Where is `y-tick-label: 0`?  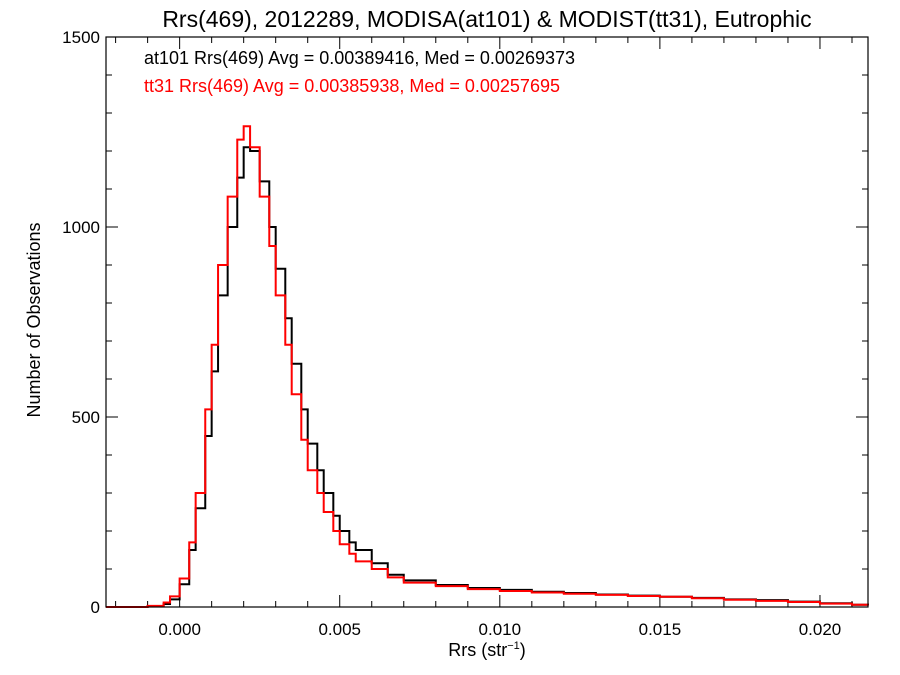 y-tick-label: 0 is located at coordinates (95, 607).